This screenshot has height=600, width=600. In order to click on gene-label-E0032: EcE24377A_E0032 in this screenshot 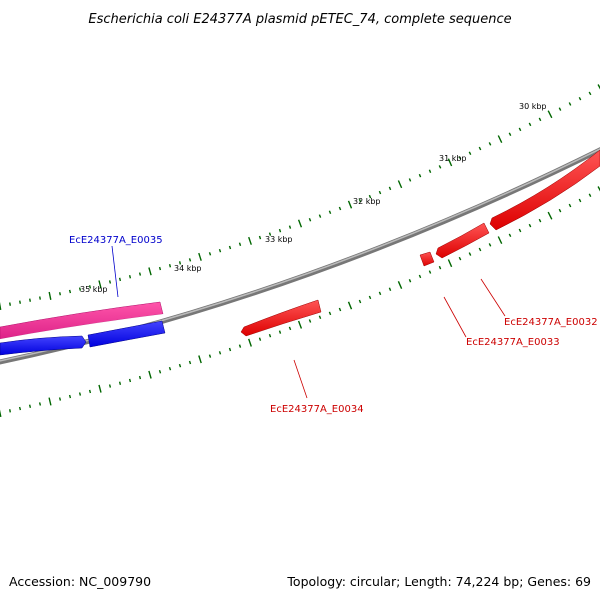, I will do `click(551, 322)`.